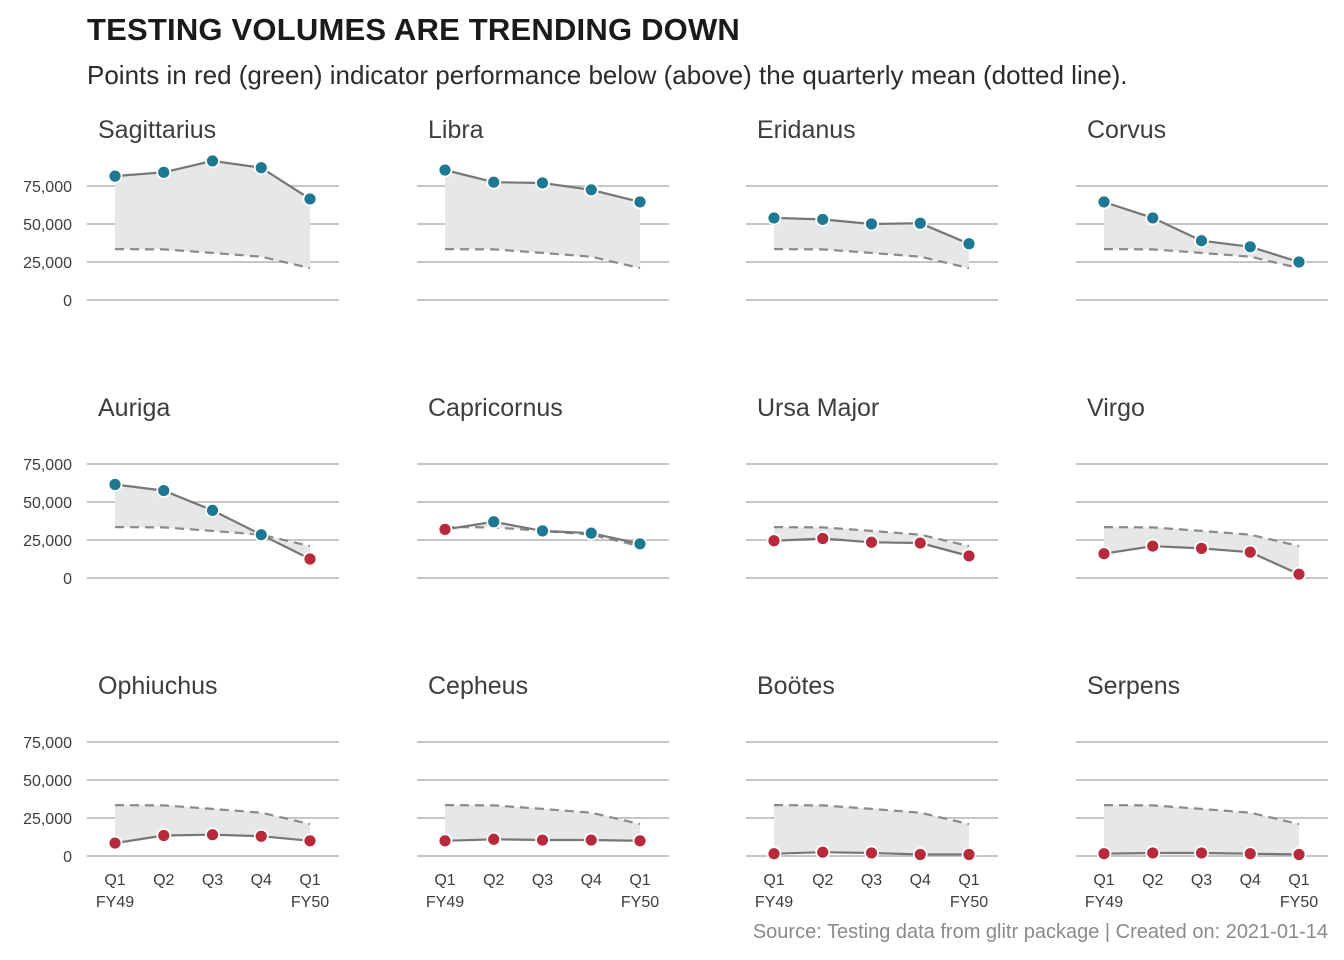  Describe the element at coordinates (414, 29) in the screenshot. I see `chart-title: TESTING VOLUMES ARE TRENDING DOWN` at that location.